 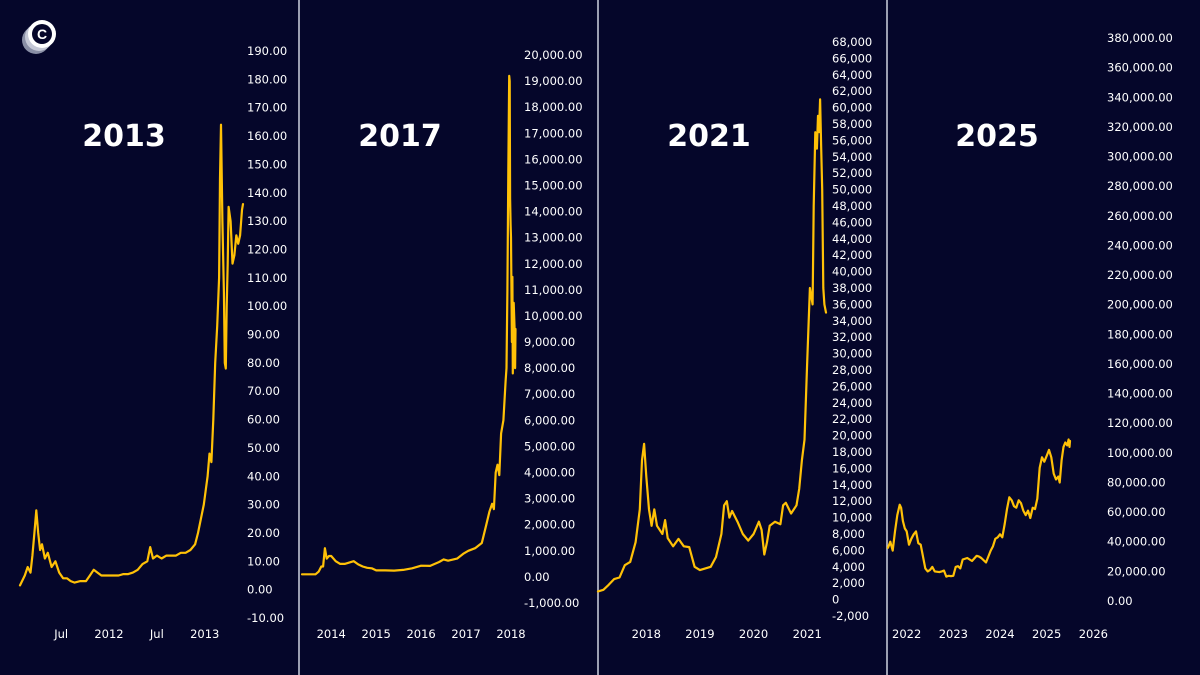 I want to click on y-tick-label: 150.00, so click(x=267, y=164).